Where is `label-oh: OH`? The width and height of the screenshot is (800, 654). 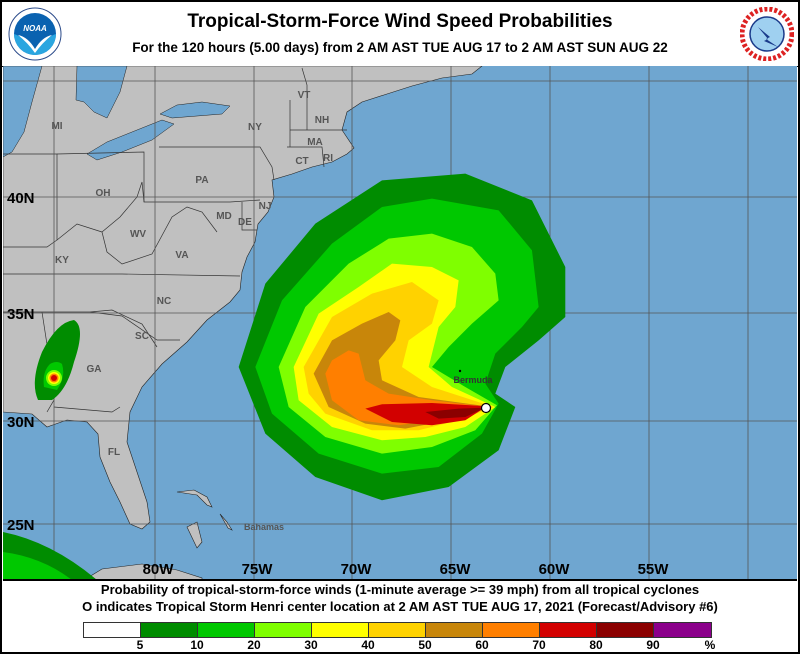 label-oh: OH is located at coordinates (103, 193).